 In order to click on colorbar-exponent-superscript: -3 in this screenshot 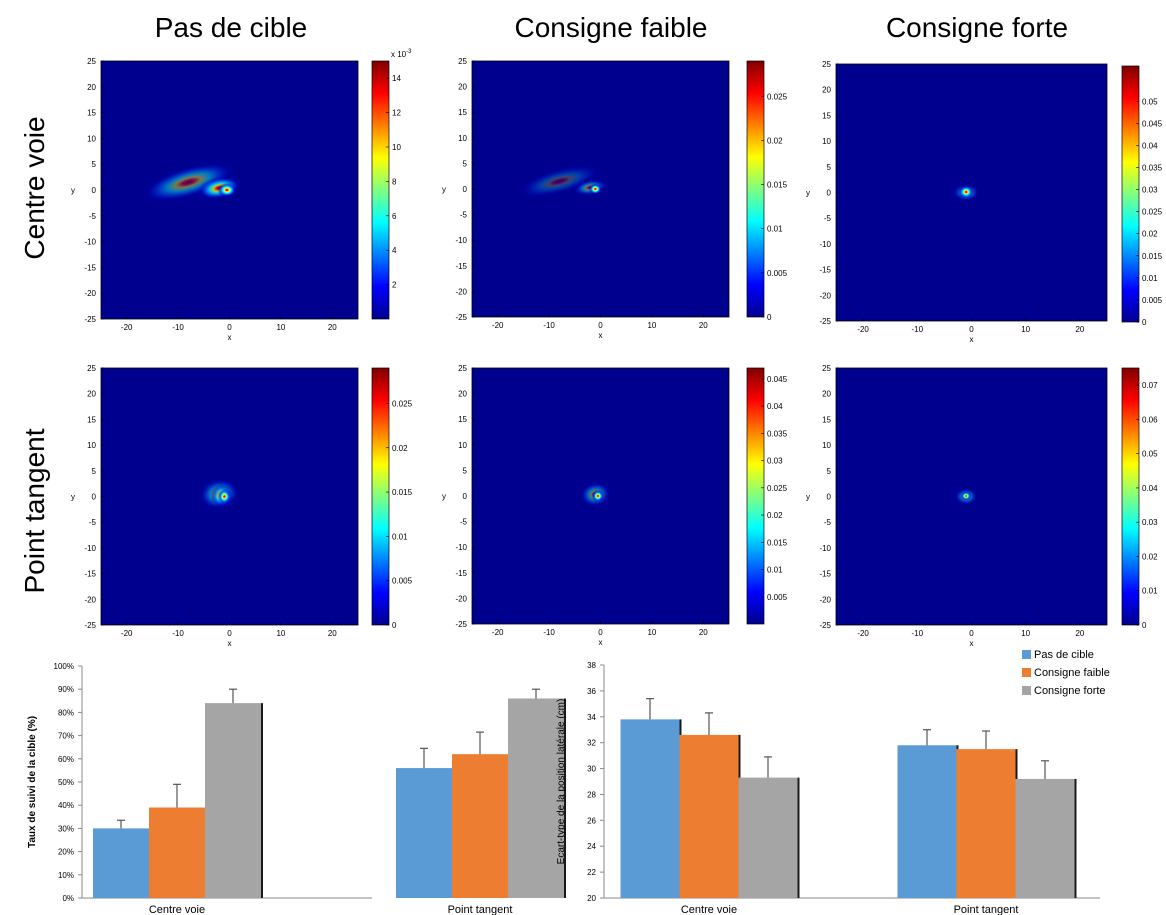, I will do `click(409, 52)`.